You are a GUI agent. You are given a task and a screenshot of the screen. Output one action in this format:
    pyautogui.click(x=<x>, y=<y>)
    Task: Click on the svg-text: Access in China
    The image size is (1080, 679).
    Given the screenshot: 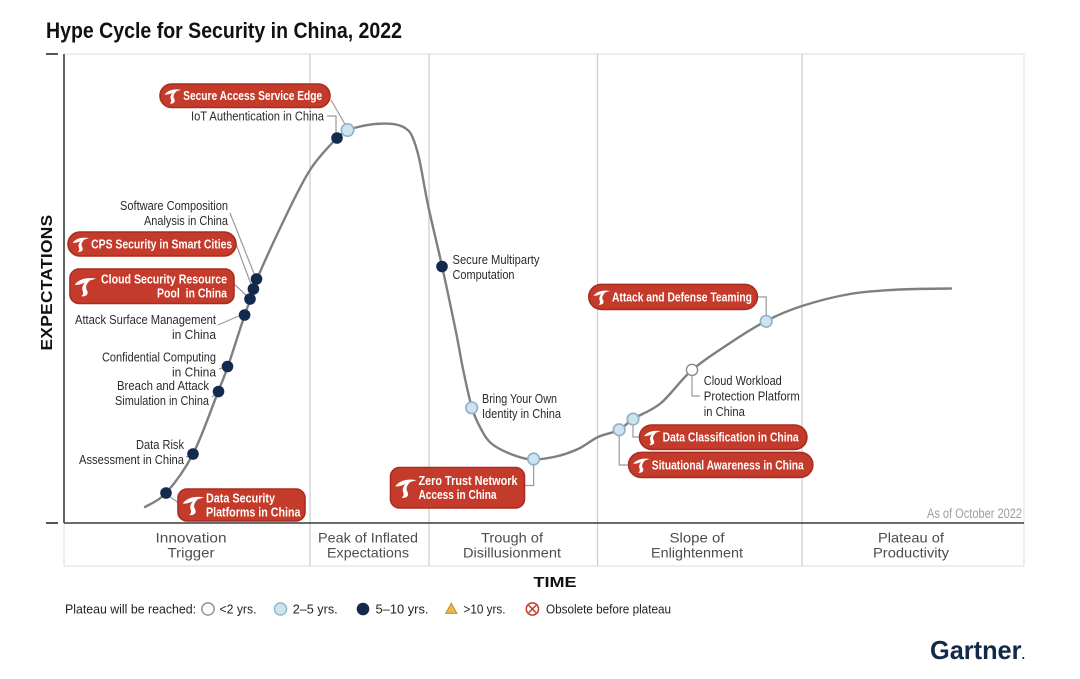 What is the action you would take?
    pyautogui.click(x=458, y=495)
    